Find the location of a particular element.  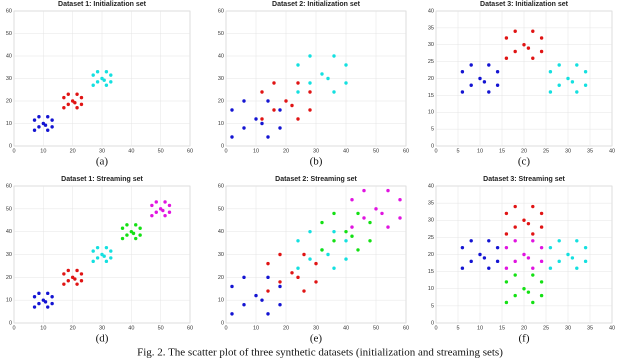

chart-title: Dataset 1: Streaming set is located at coordinates (102, 179).